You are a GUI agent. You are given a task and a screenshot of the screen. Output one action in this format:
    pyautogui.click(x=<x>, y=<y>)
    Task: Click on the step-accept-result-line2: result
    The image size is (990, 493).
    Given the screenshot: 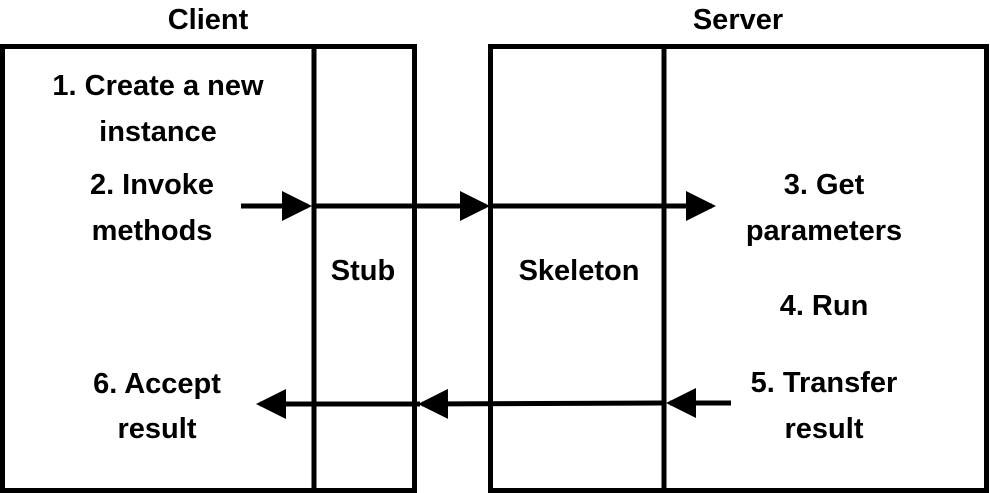 What is the action you would take?
    pyautogui.click(x=157, y=429)
    